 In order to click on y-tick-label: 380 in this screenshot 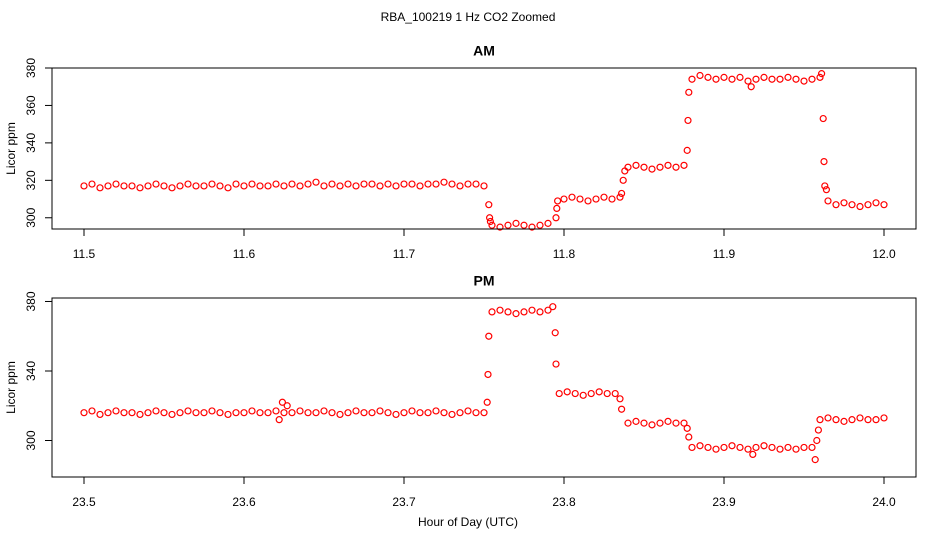, I will do `click(31, 68)`.